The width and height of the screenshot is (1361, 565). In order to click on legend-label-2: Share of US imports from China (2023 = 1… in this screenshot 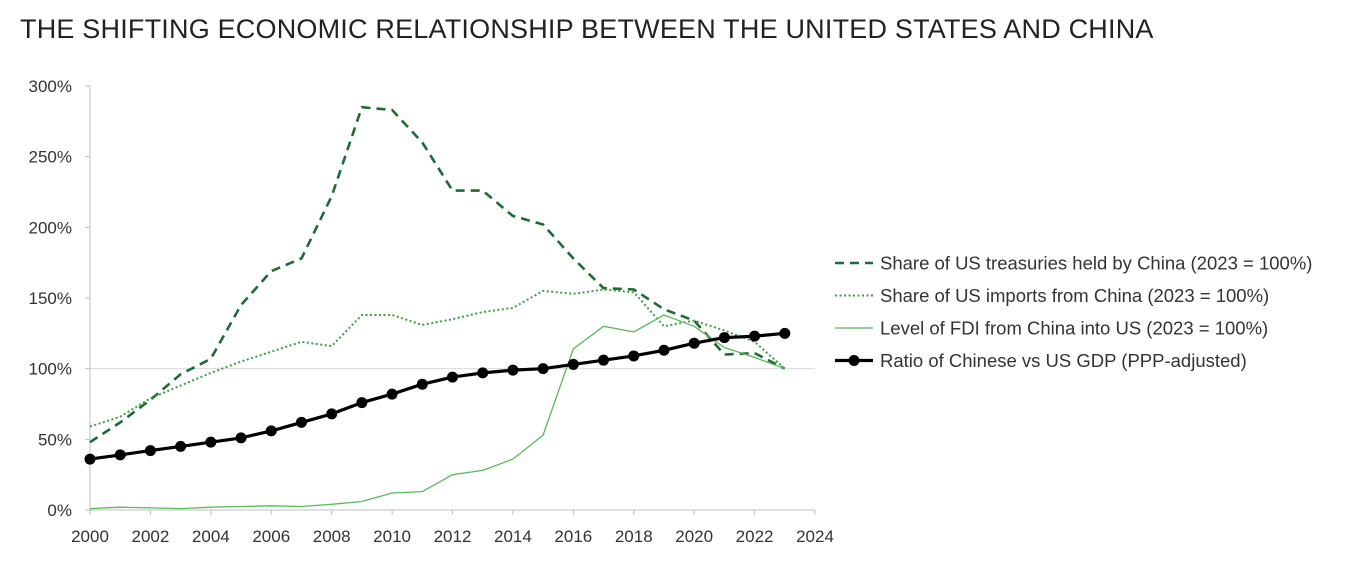, I will do `click(1074, 295)`.